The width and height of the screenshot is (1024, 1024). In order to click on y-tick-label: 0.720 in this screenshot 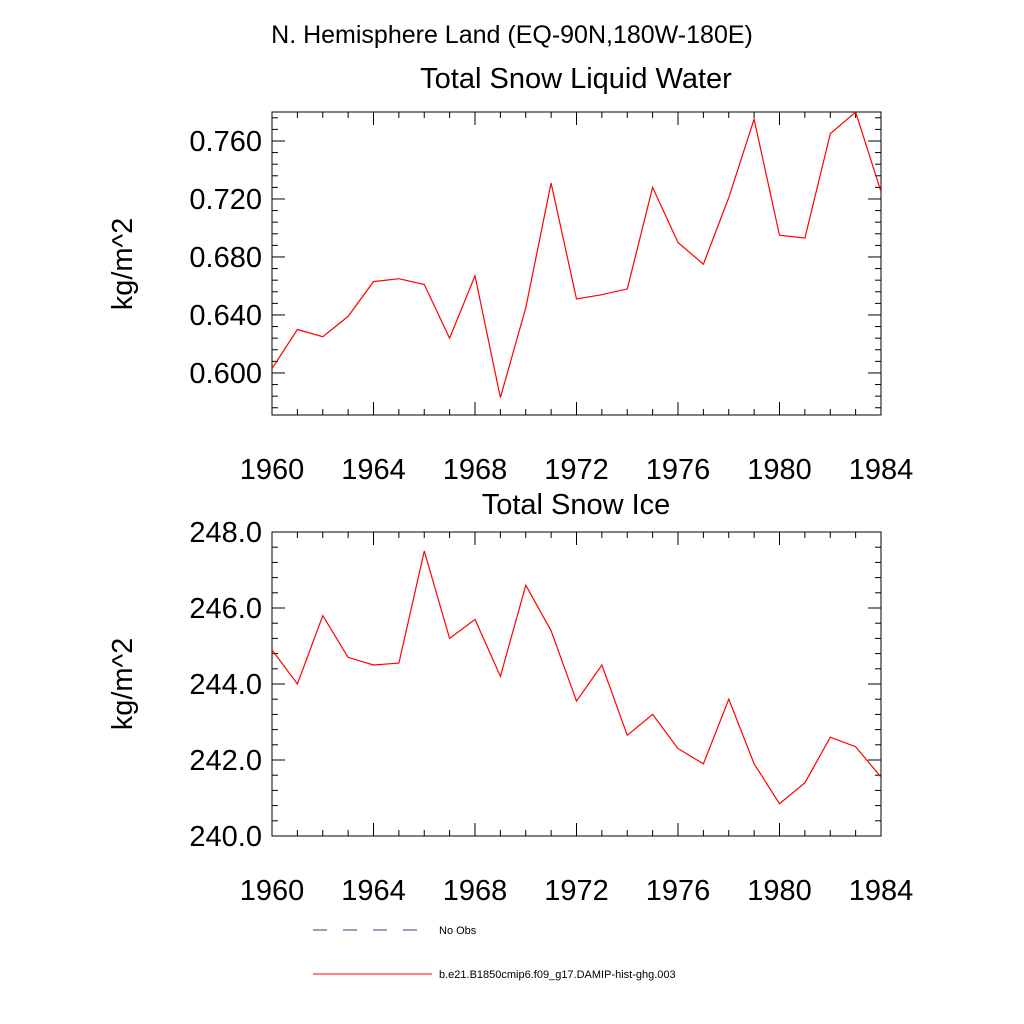, I will do `click(225, 200)`.